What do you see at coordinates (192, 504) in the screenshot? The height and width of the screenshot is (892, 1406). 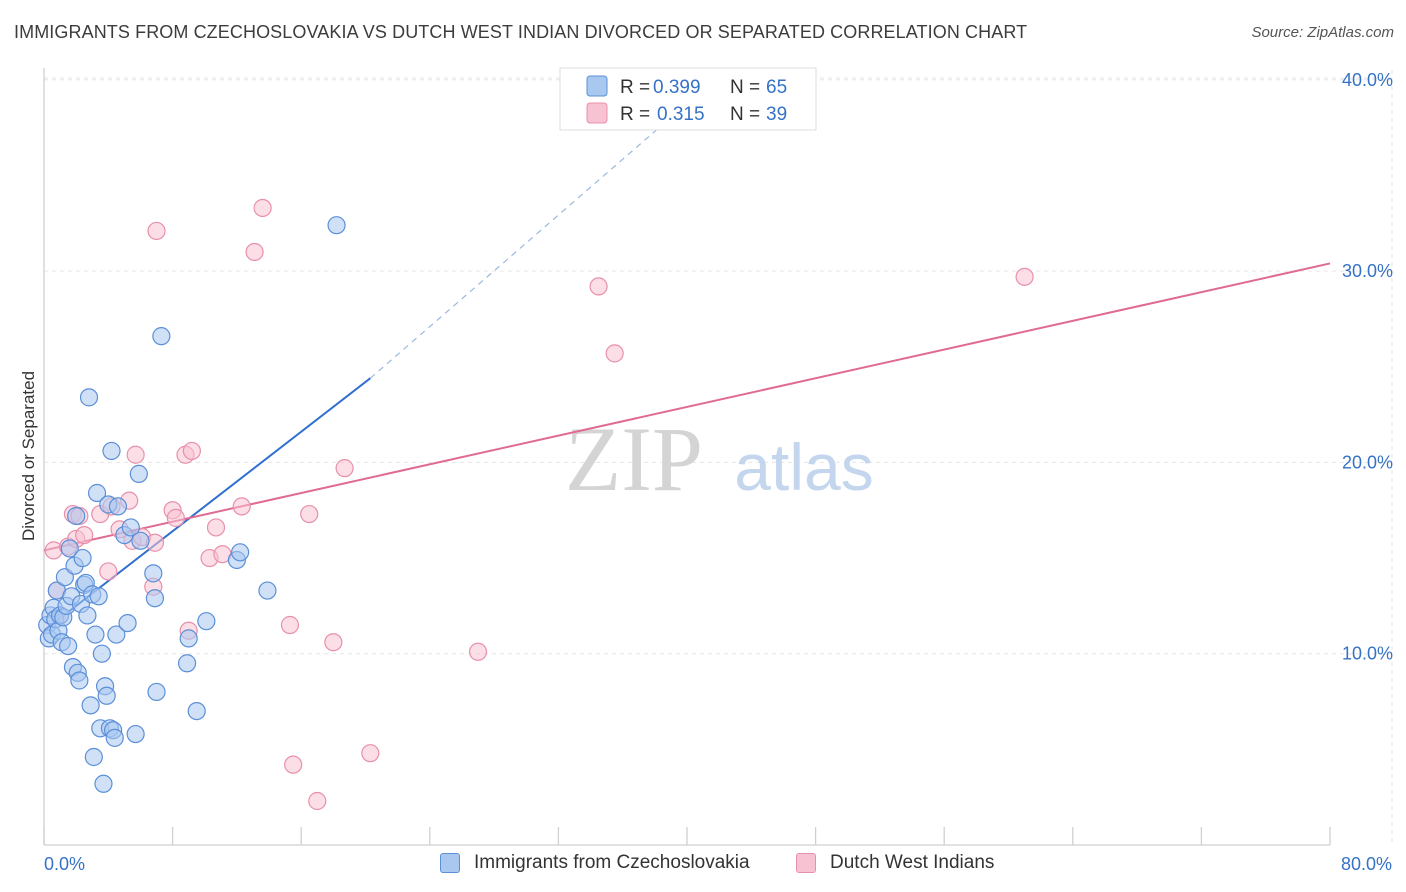 I see `points-czechoslovakia` at bounding box center [192, 504].